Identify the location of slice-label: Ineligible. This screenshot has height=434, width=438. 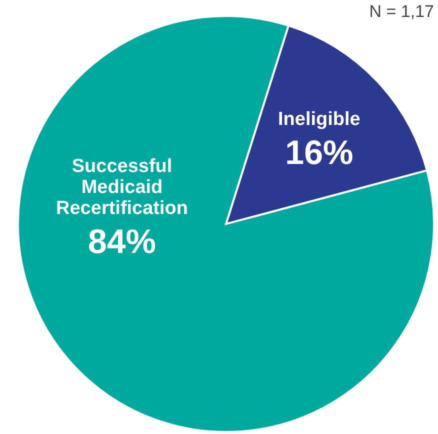
(319, 119).